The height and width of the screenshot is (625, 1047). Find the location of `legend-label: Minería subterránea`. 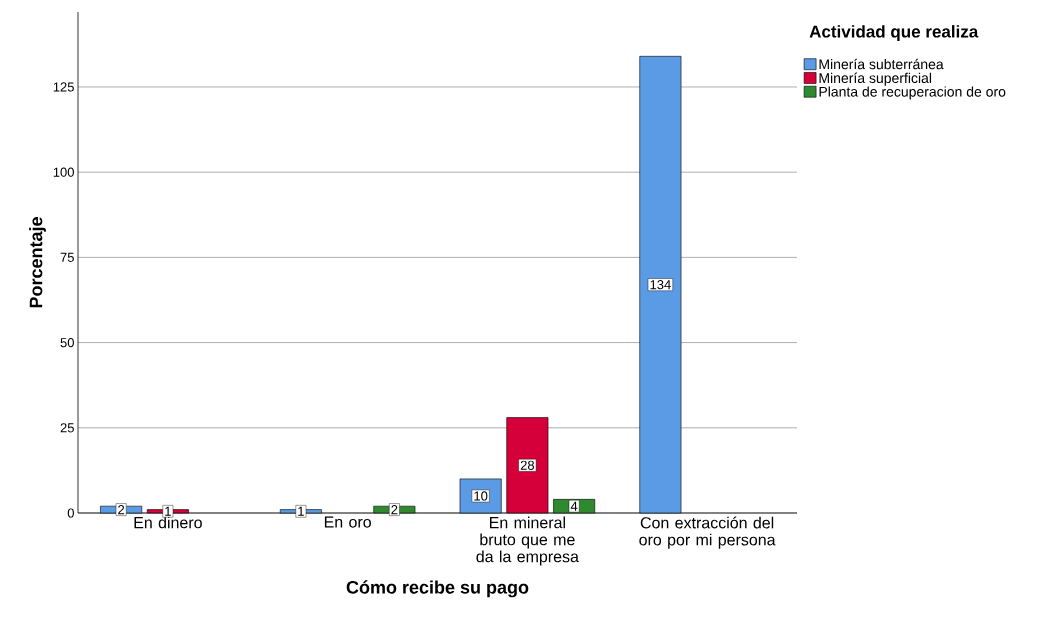

legend-label: Minería subterránea is located at coordinates (881, 64).